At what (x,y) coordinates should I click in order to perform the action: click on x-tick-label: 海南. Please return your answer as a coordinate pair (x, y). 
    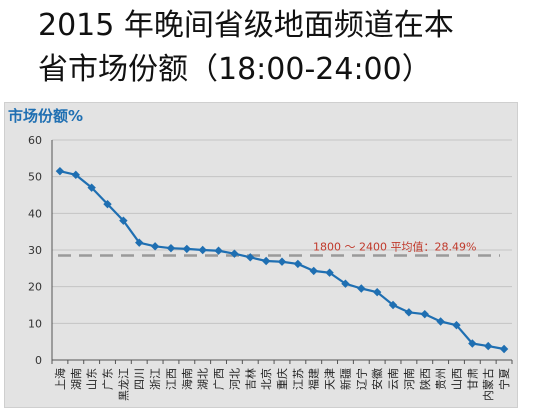
    Looking at the image, I should click on (187, 379).